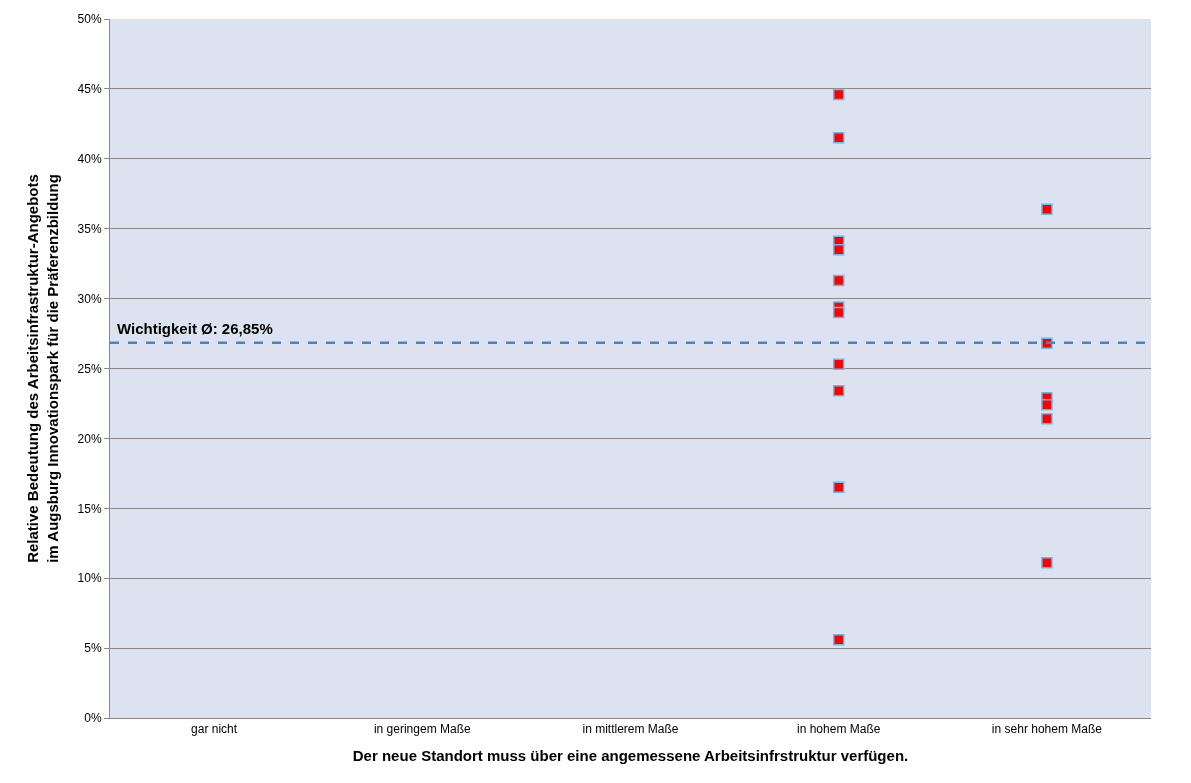 The image size is (1191, 783). What do you see at coordinates (214, 729) in the screenshot?
I see `x-tick-label: gar nicht` at bounding box center [214, 729].